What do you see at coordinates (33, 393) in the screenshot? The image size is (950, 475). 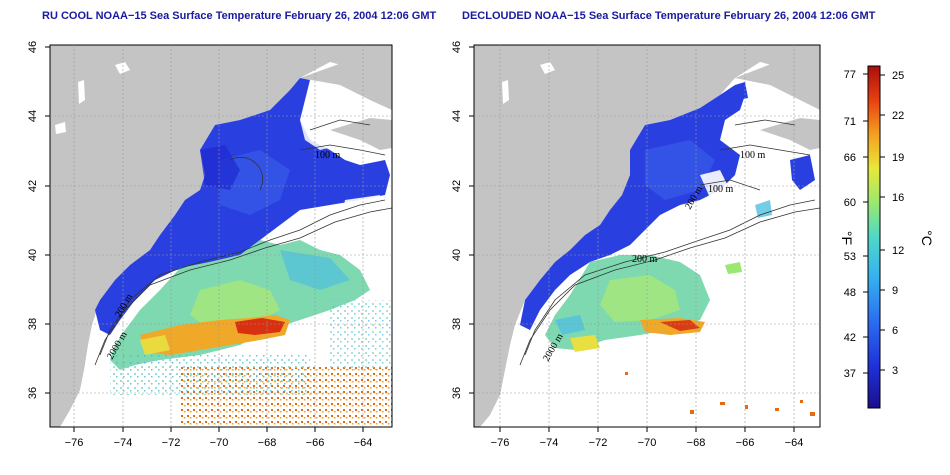 I see `left-lat-tick: 36` at bounding box center [33, 393].